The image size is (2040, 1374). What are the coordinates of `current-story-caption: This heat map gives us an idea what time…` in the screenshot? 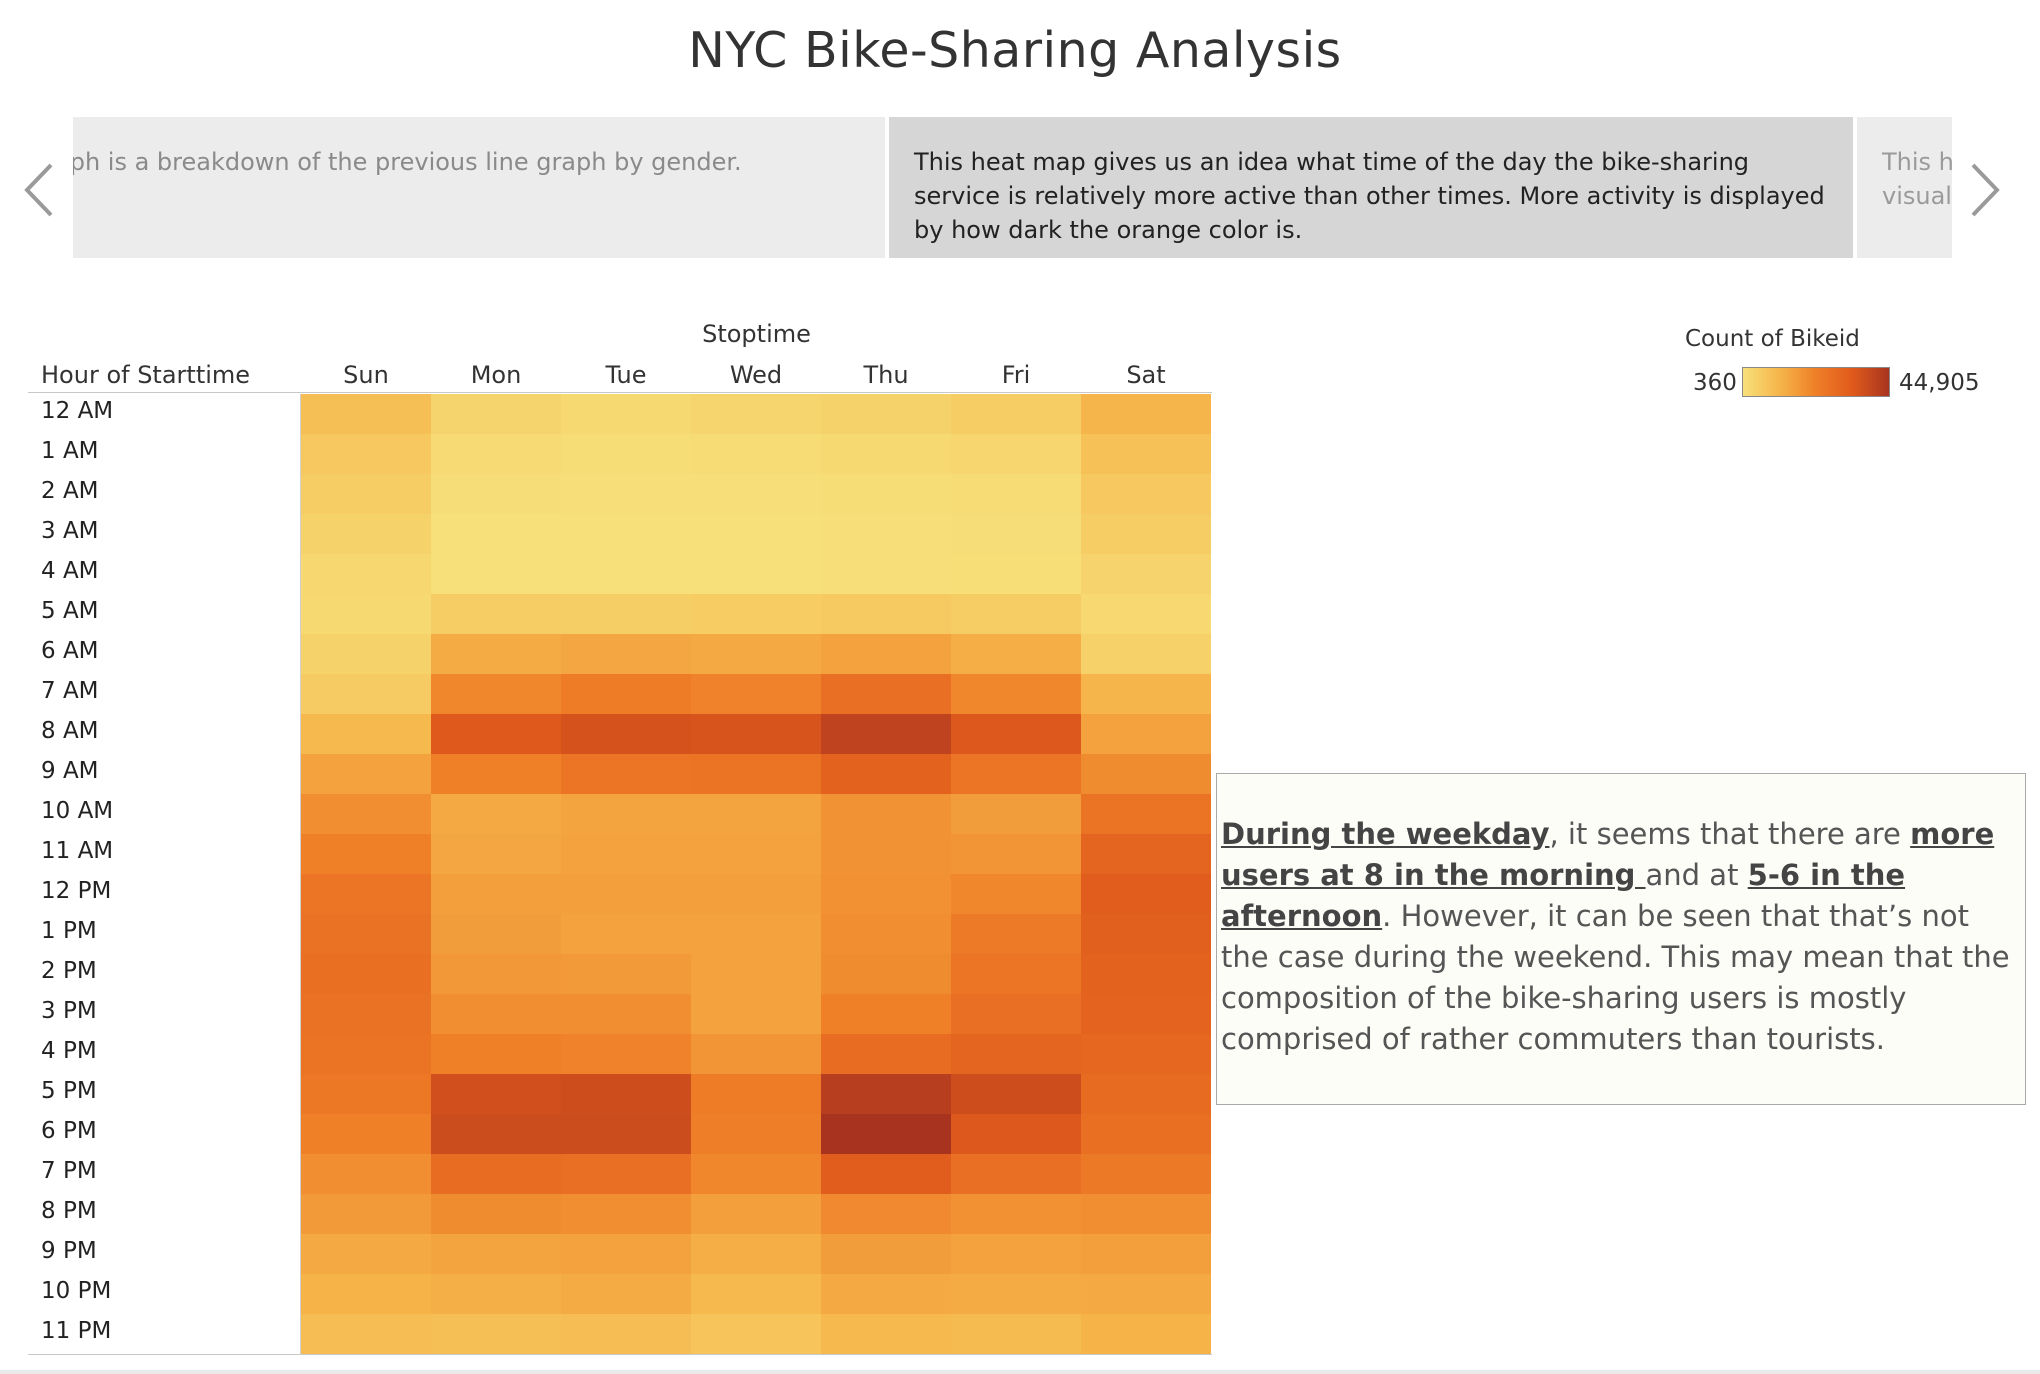 It's located at (1371, 187).